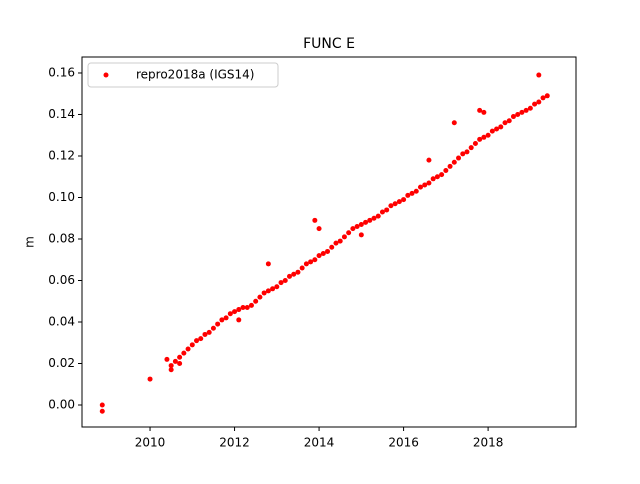 This screenshot has width=640, height=484. I want to click on x-tick-label: 2016, so click(403, 443).